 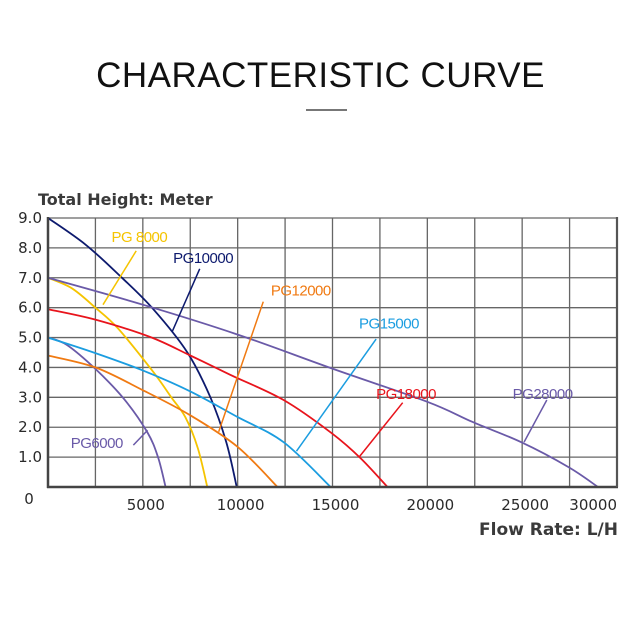 I want to click on y-tick-label: 0, so click(x=29, y=499).